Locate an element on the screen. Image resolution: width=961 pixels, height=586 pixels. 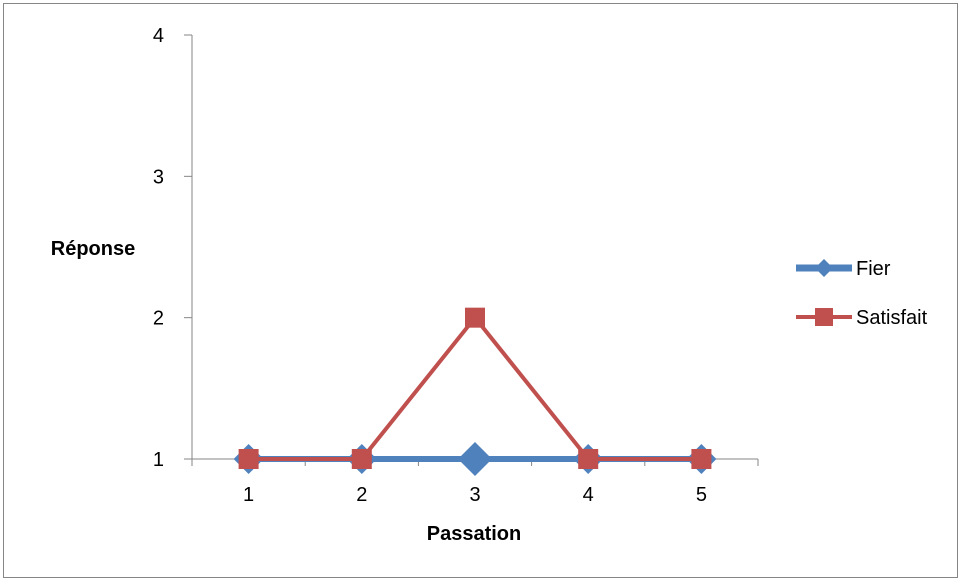
x-tick-label: 2 is located at coordinates (361, 495).